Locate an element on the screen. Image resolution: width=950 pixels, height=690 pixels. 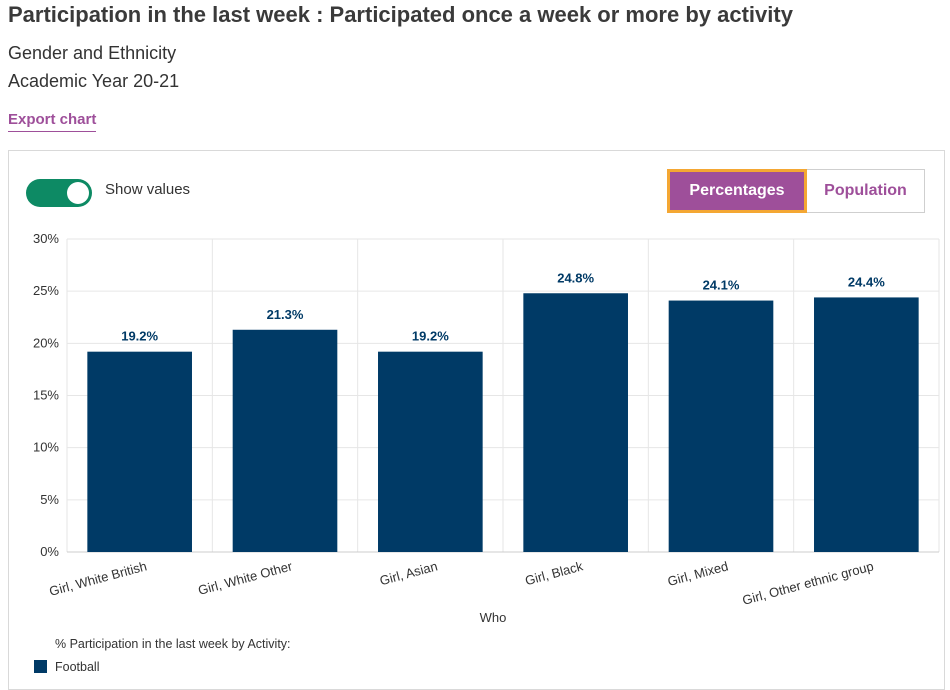
x-tick-label: Girl, Other ethnic group is located at coordinates (808, 582).